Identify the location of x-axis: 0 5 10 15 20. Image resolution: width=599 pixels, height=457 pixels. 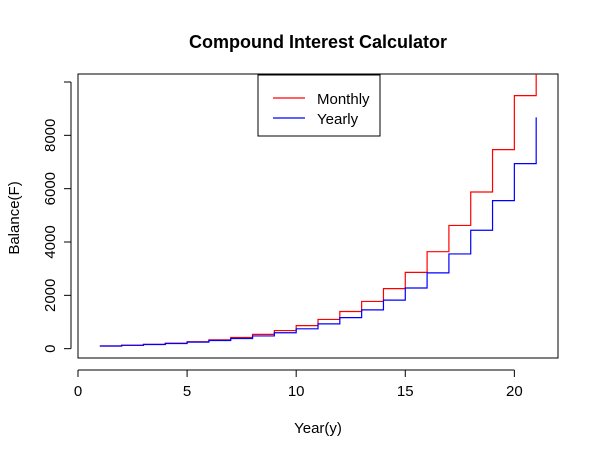
(298, 384).